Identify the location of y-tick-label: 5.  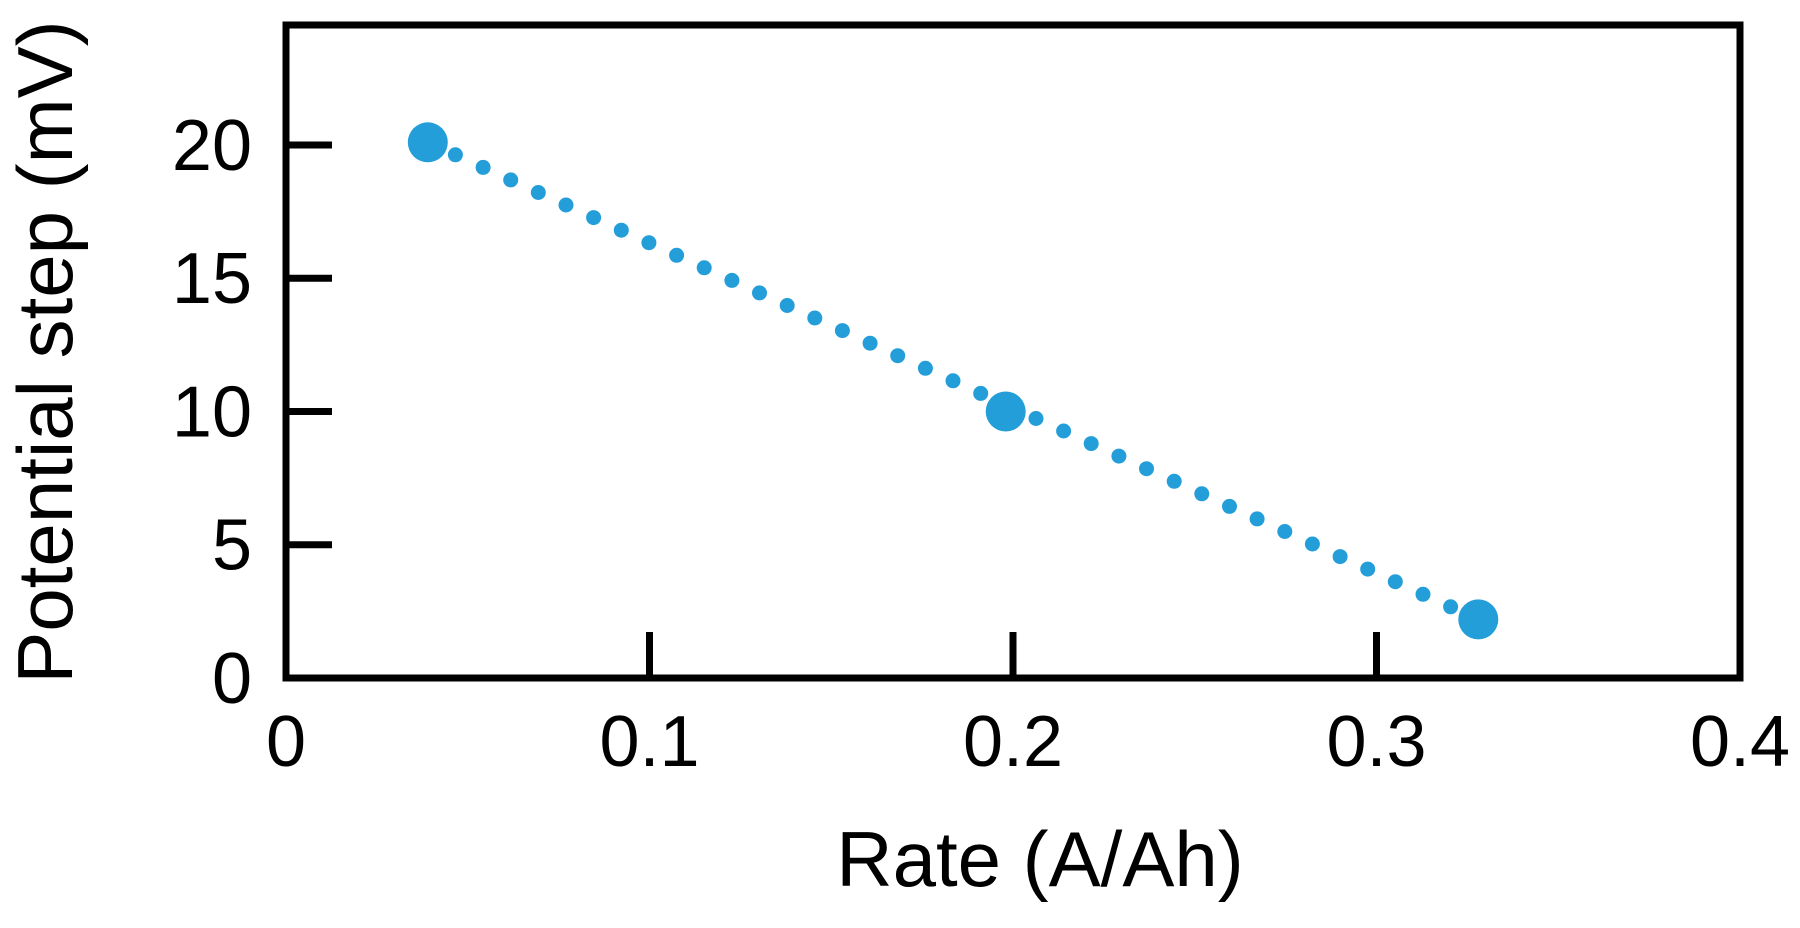
(232, 546).